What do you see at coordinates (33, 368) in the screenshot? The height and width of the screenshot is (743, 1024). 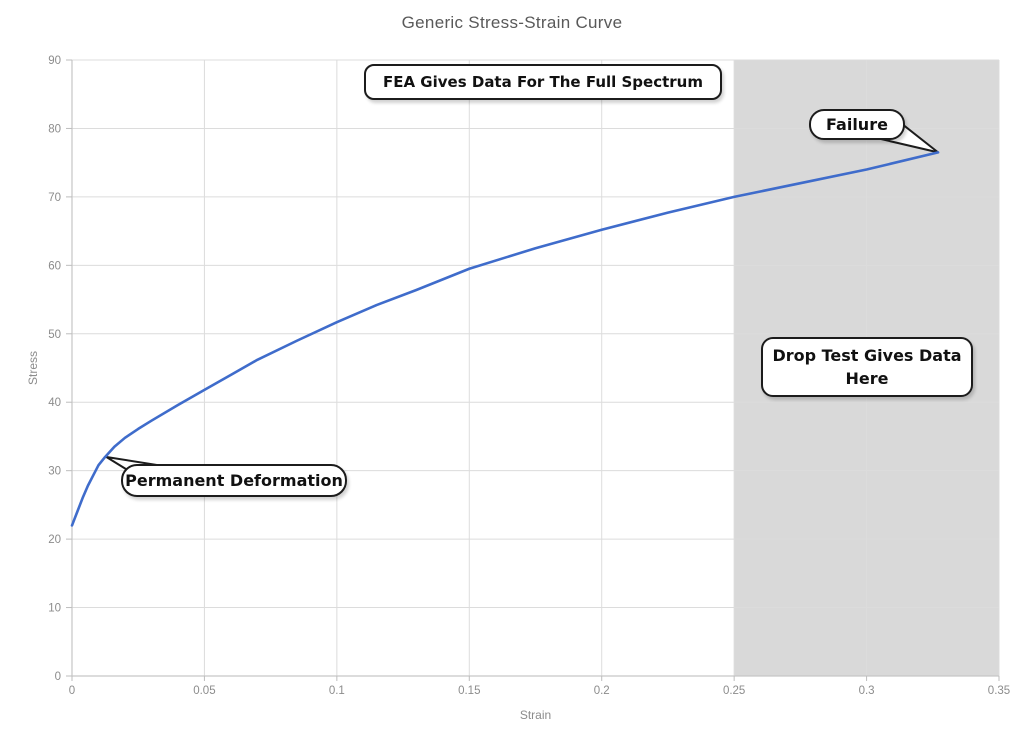 I see `y-axis-label: Stress` at bounding box center [33, 368].